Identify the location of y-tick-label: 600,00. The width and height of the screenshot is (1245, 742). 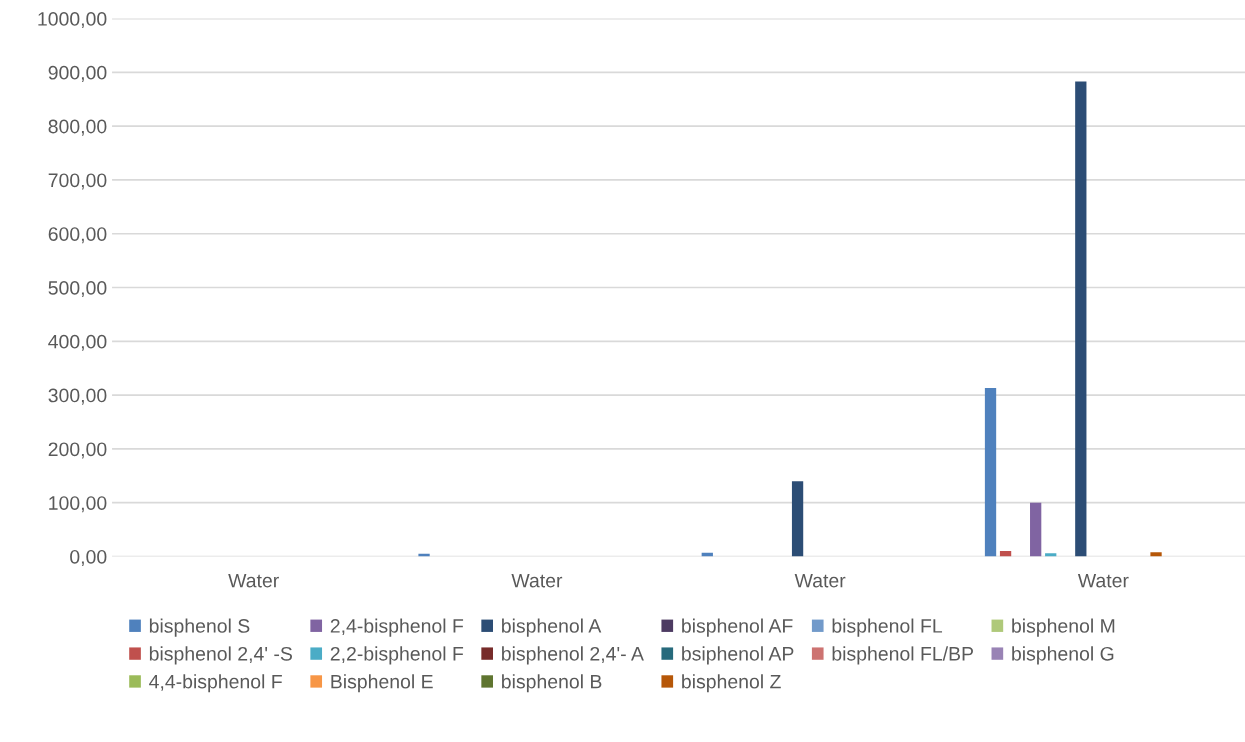
(77, 235).